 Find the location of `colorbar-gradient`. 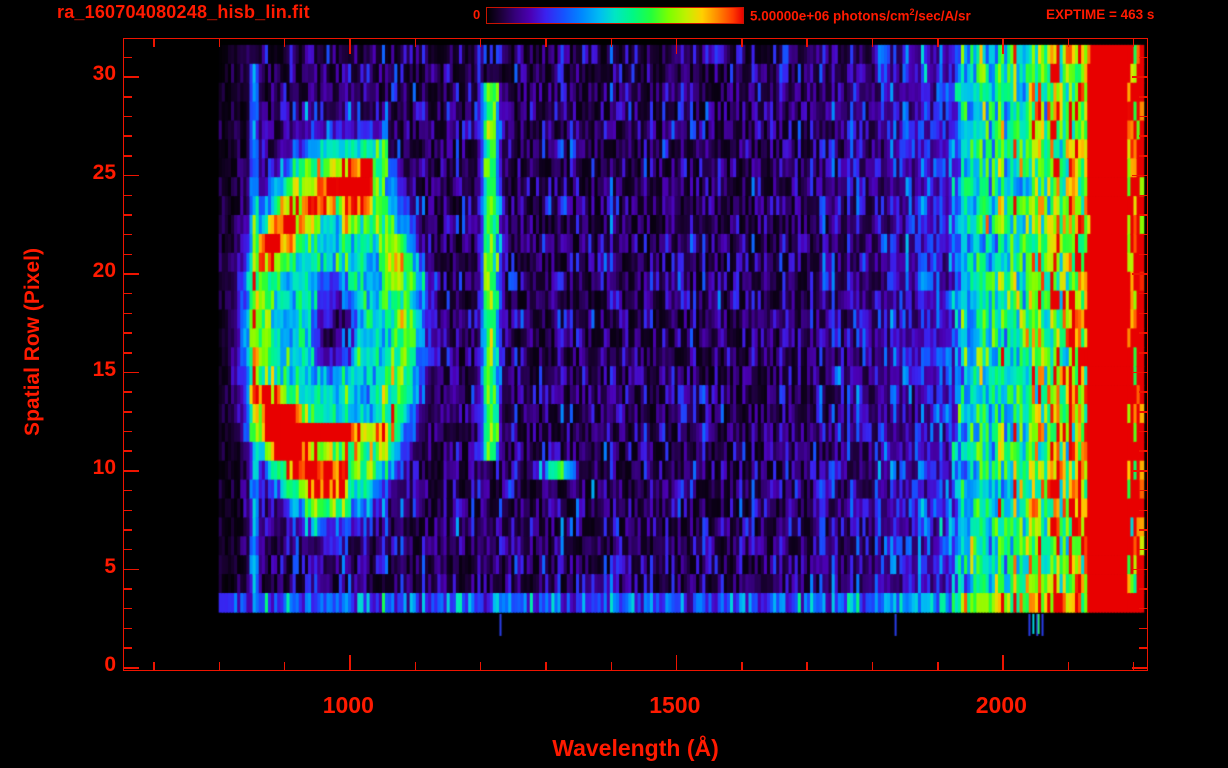

colorbar-gradient is located at coordinates (615, 15).